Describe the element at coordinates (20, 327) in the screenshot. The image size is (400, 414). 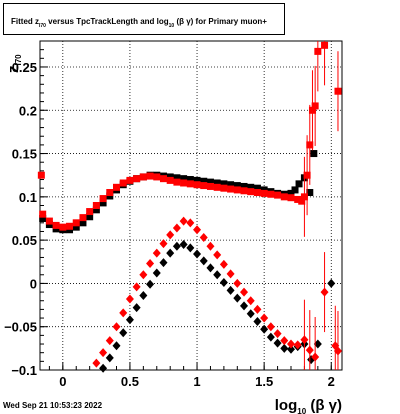
I see `y-tick-label: −0.05` at that location.